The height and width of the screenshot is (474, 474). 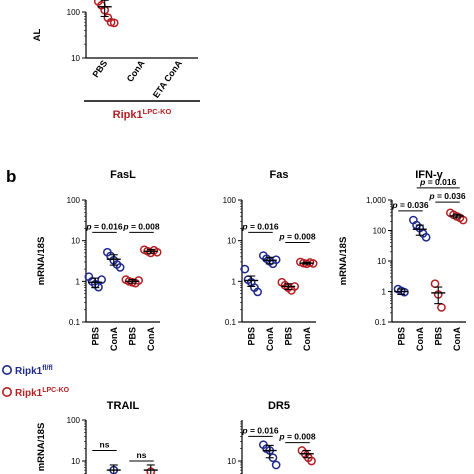 What do you see at coordinates (376, 200) in the screenshot?
I see `y-tick-label: 1,000` at bounding box center [376, 200].